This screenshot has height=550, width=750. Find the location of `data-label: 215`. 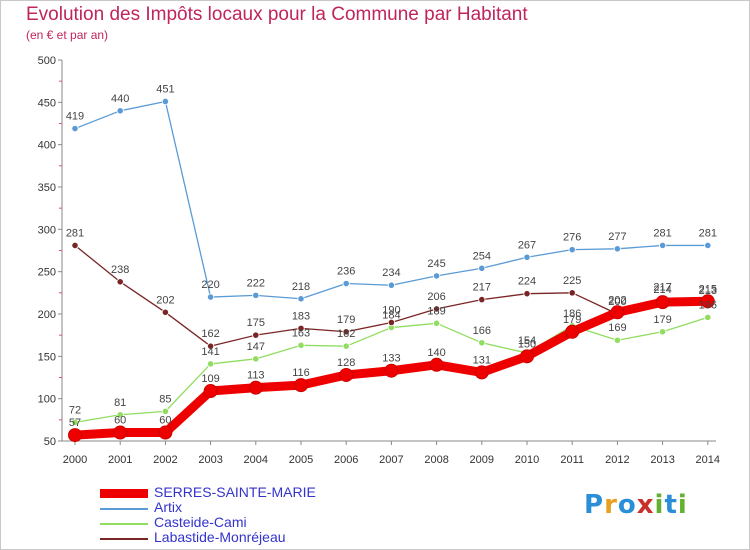

data-label: 215 is located at coordinates (708, 289).